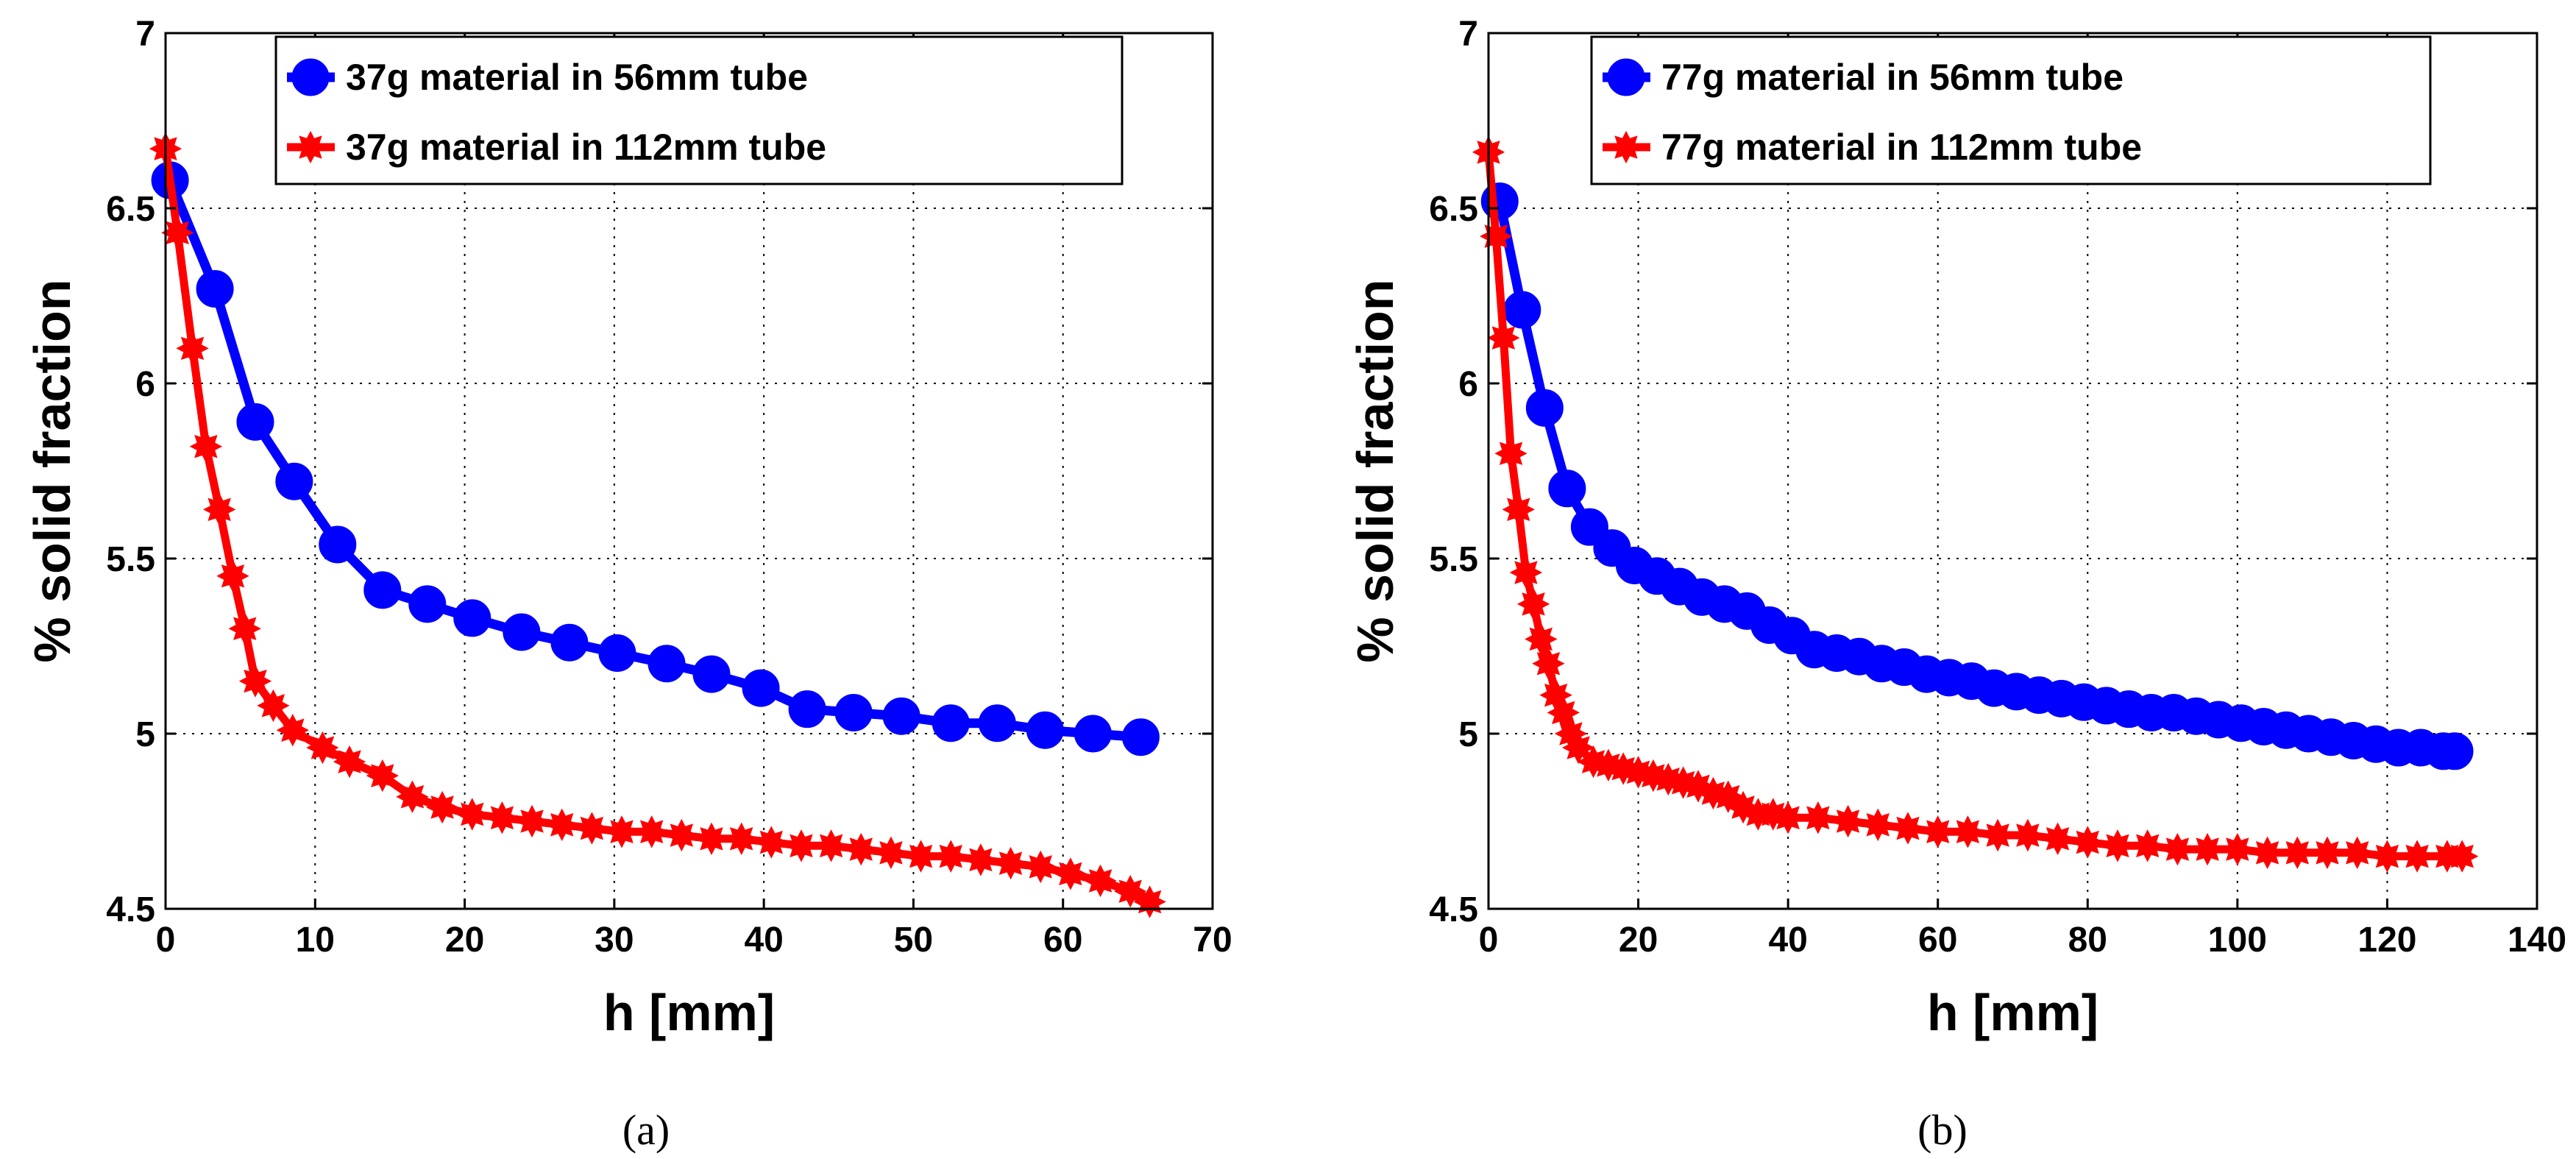  What do you see at coordinates (1468, 384) in the screenshot?
I see `y-tick-label: 6` at bounding box center [1468, 384].